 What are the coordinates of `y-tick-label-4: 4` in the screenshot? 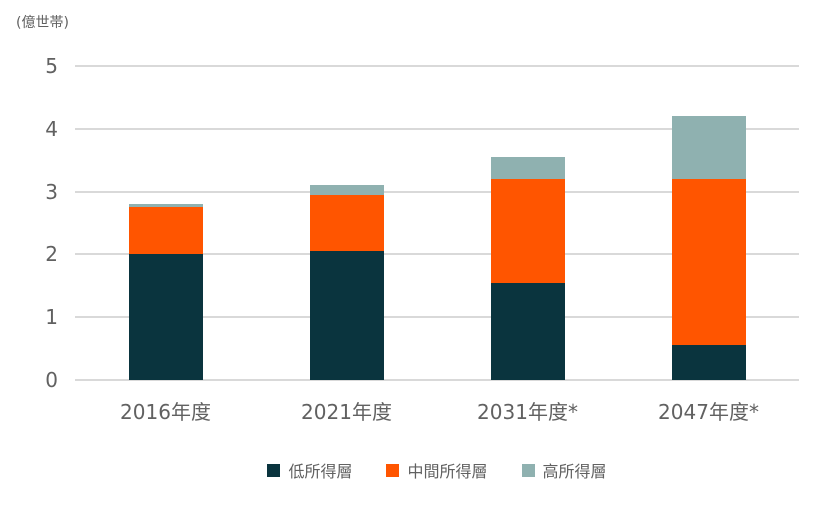 It's located at (51, 128).